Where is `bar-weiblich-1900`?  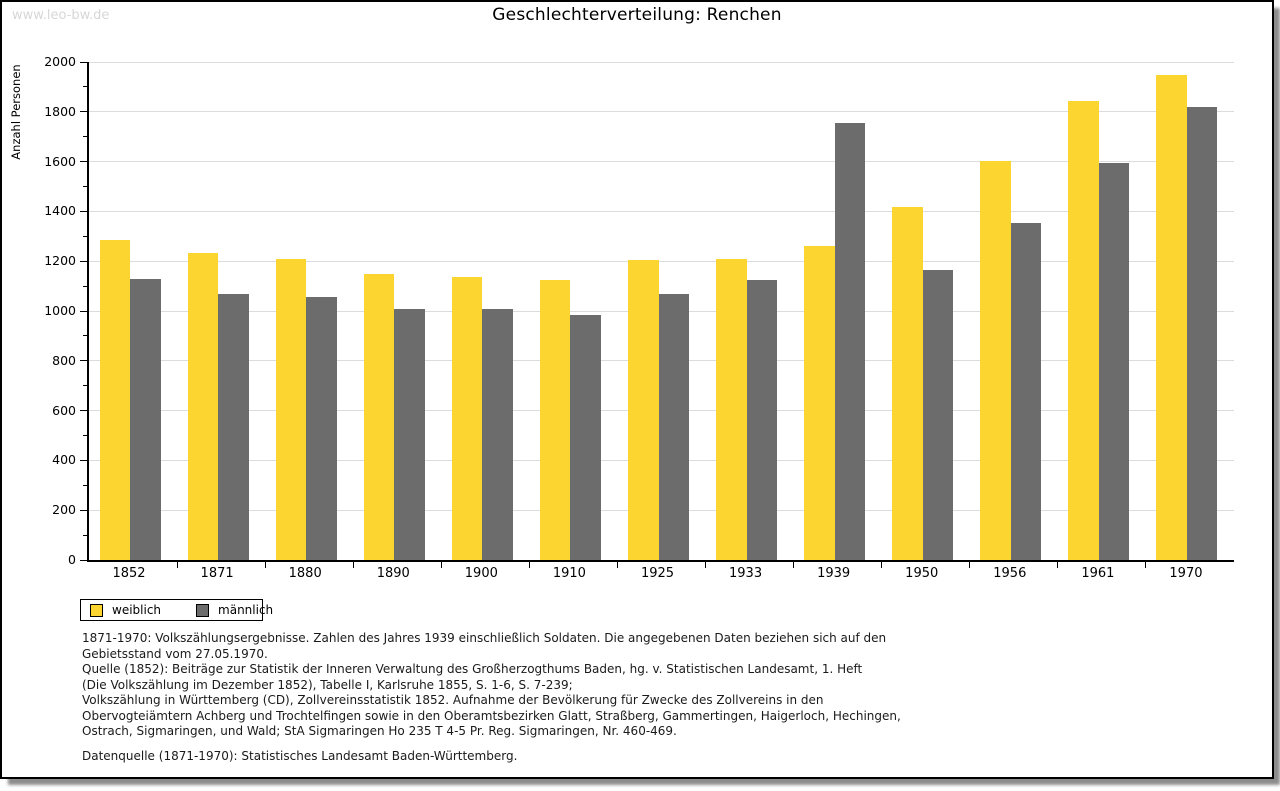 bar-weiblich-1900 is located at coordinates (467, 418).